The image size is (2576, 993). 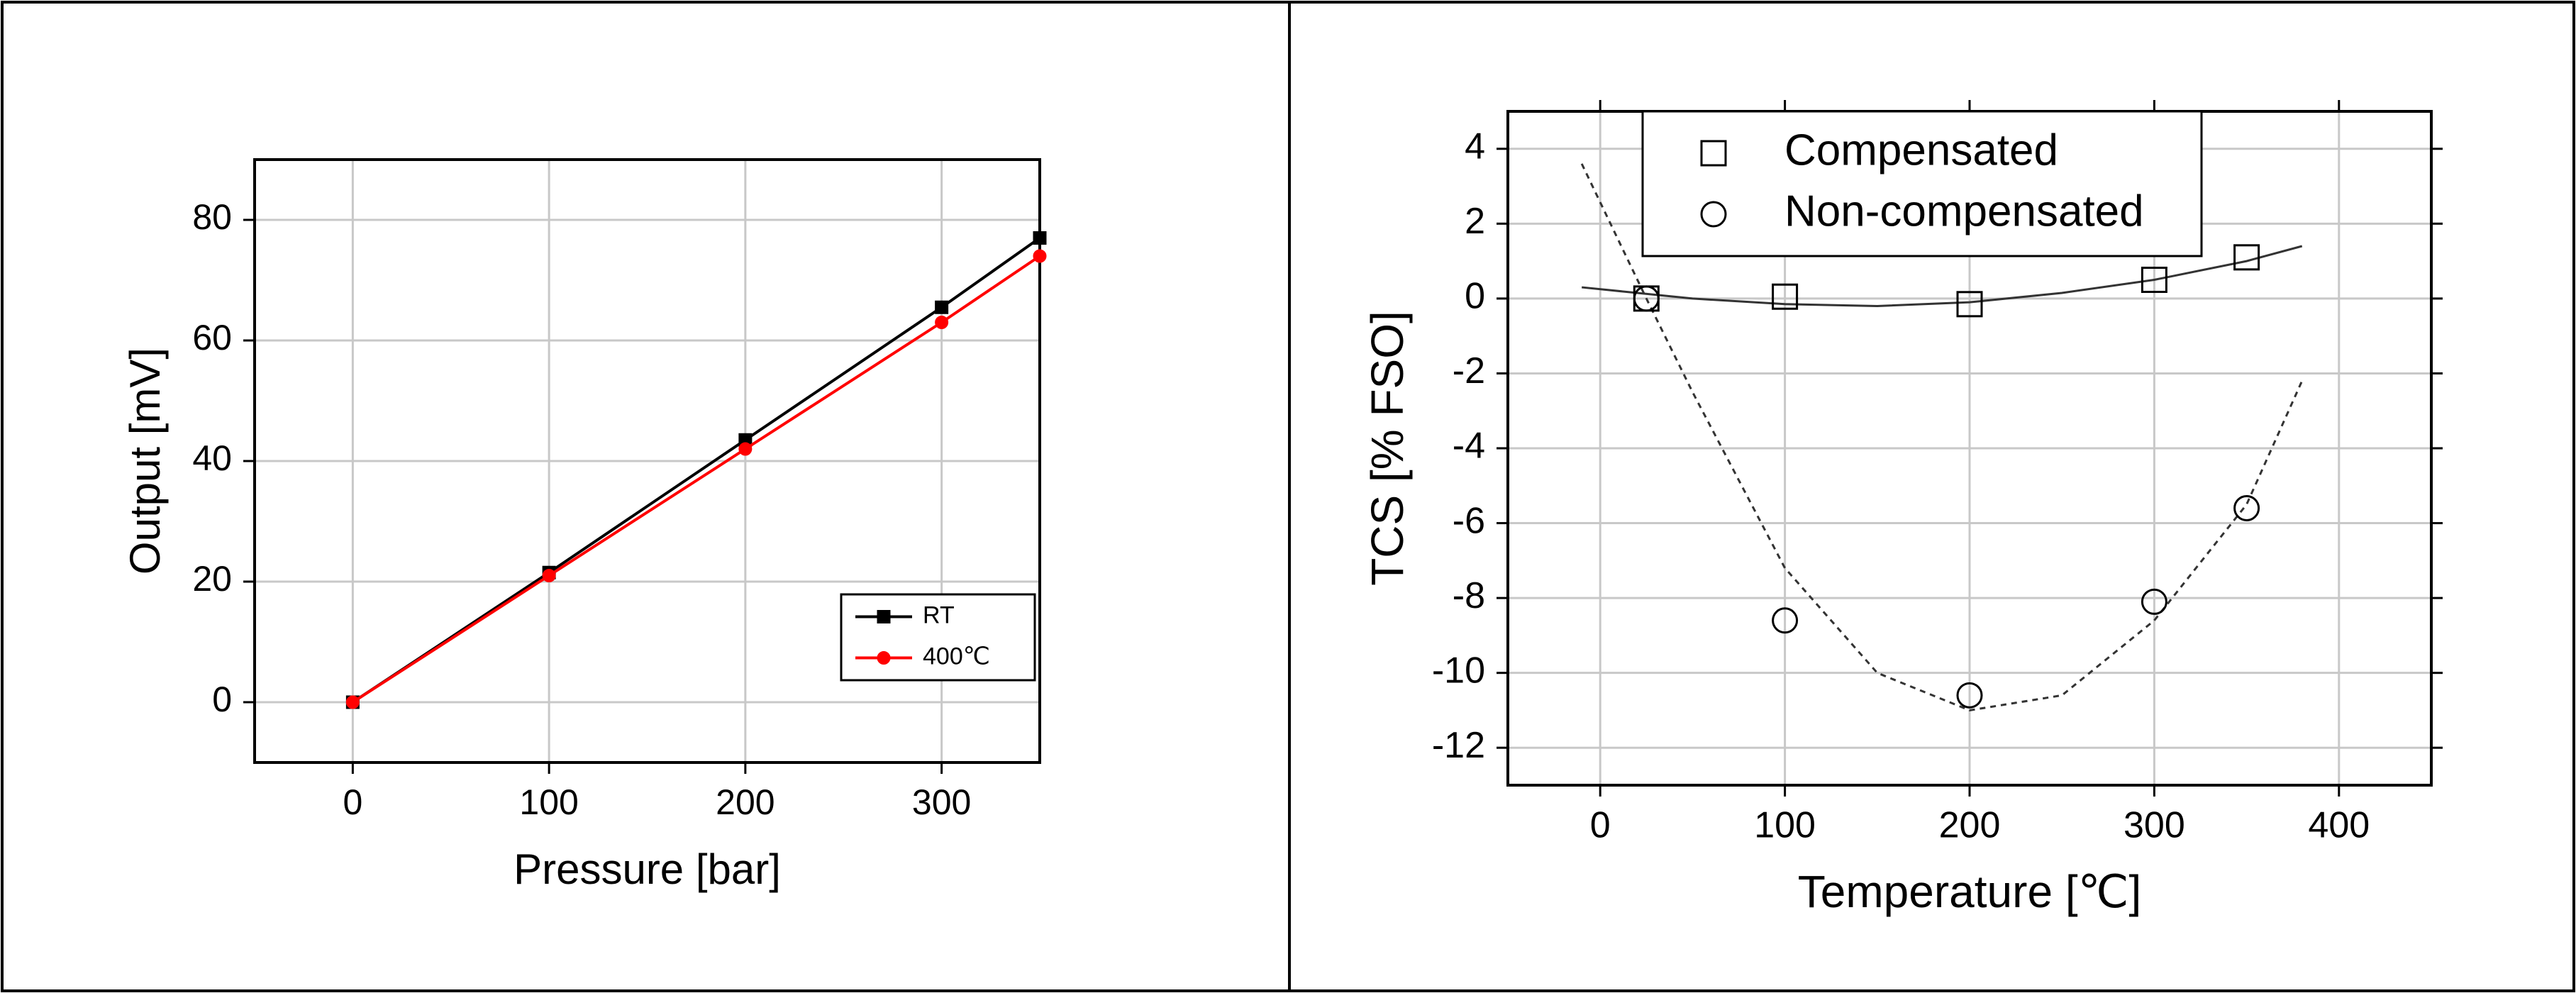 What do you see at coordinates (1458, 670) in the screenshot?
I see `y-tick-label: -10` at bounding box center [1458, 670].